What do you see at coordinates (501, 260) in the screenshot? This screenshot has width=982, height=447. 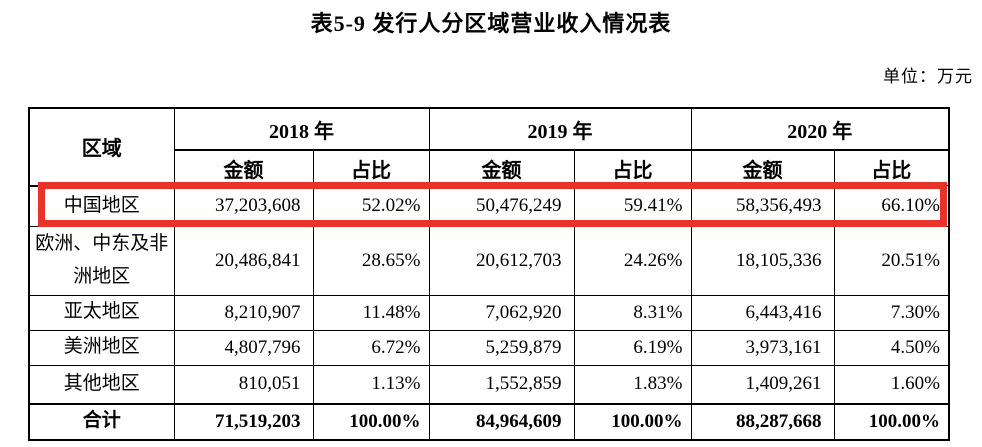 I see `cell-amount-2019: 20,612,703` at bounding box center [501, 260].